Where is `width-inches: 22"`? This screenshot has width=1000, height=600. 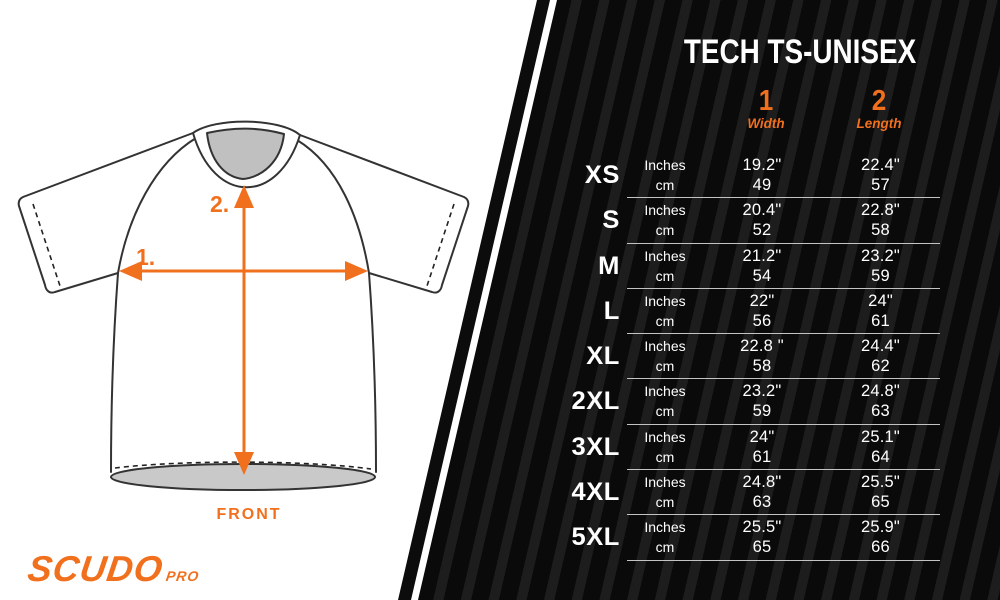 width-inches: 22" is located at coordinates (762, 300).